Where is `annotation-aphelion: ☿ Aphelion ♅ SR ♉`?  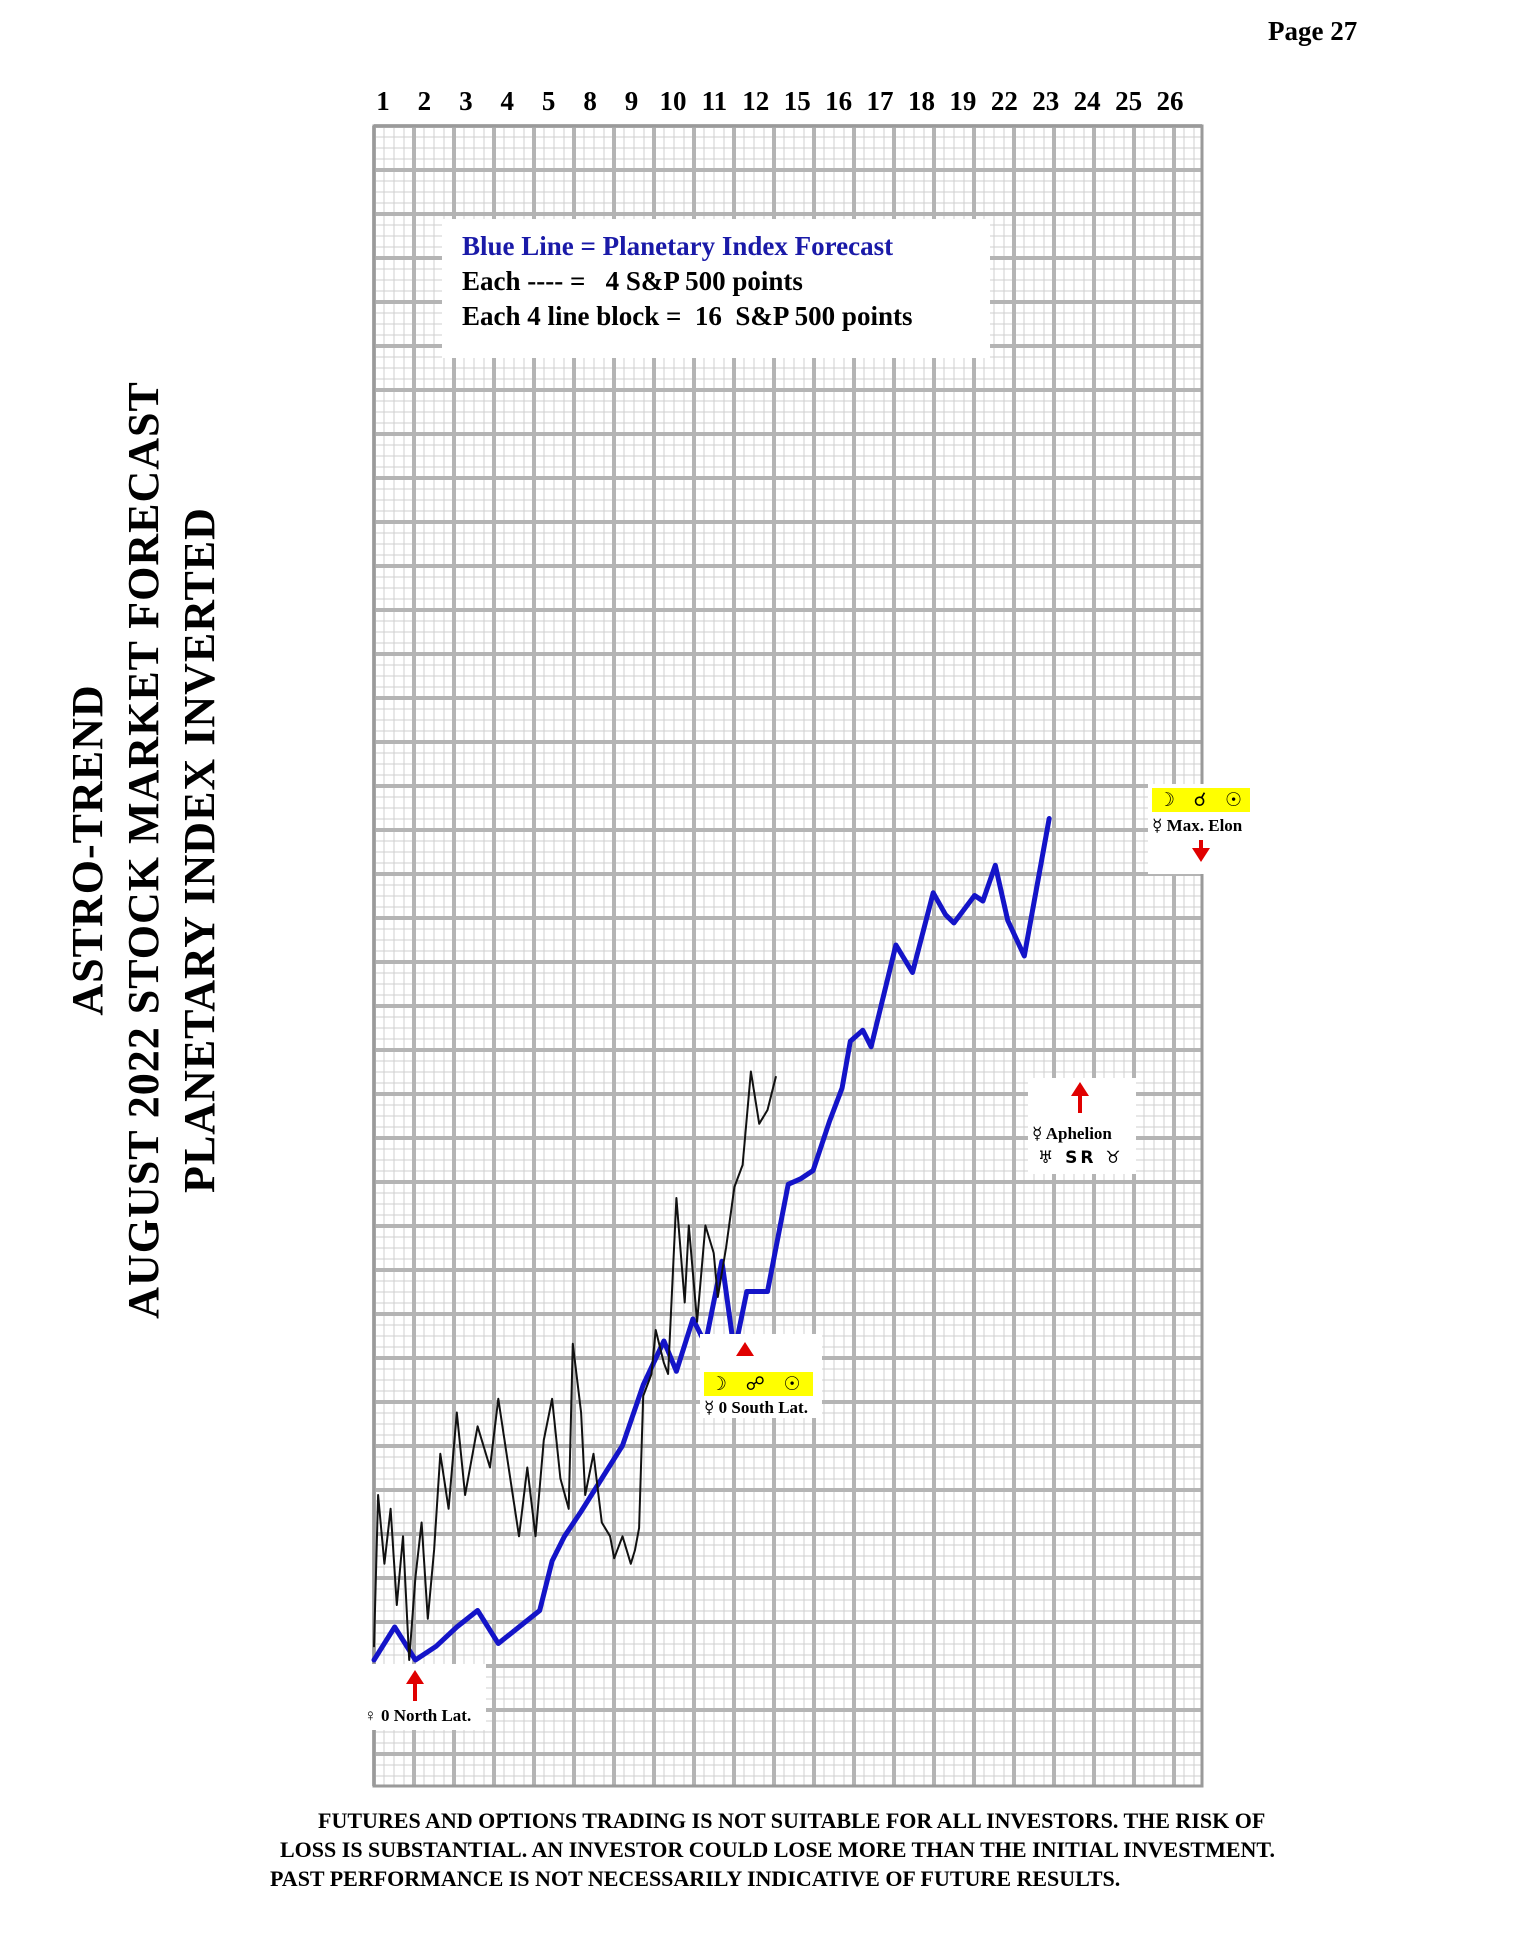 annotation-aphelion: ☿ Aphelion ♅ SR ♉ is located at coordinates (1082, 1126).